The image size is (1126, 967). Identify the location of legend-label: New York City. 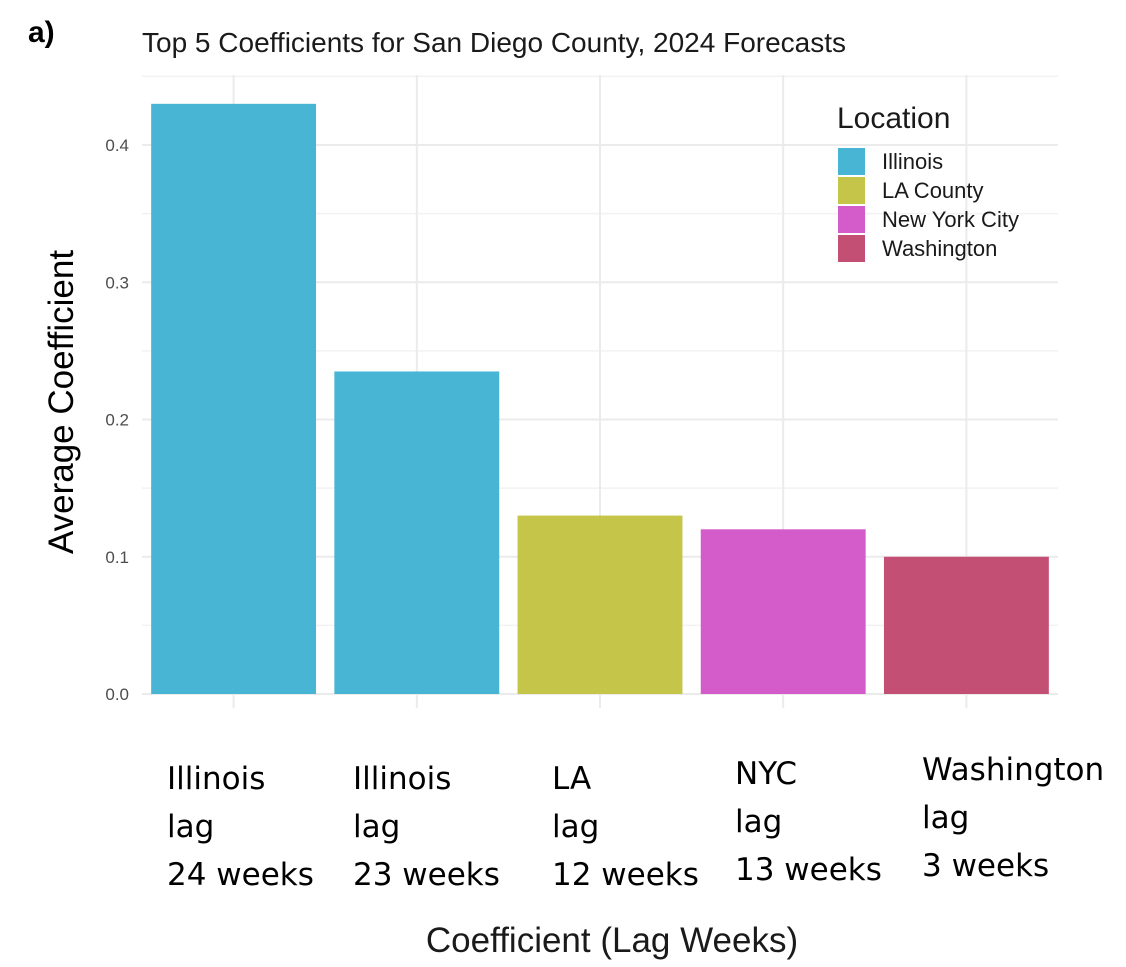
(950, 219).